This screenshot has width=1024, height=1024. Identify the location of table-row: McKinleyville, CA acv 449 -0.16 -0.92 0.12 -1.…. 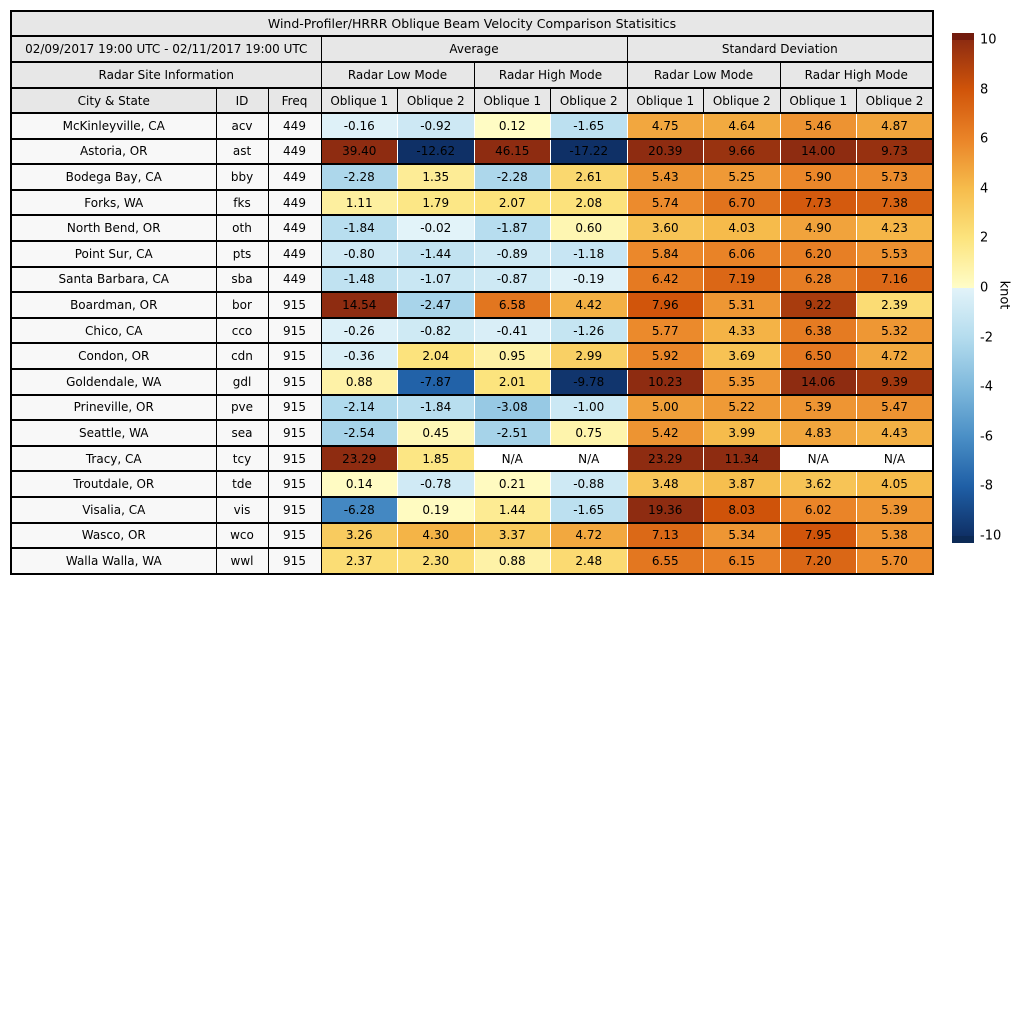
(472, 126).